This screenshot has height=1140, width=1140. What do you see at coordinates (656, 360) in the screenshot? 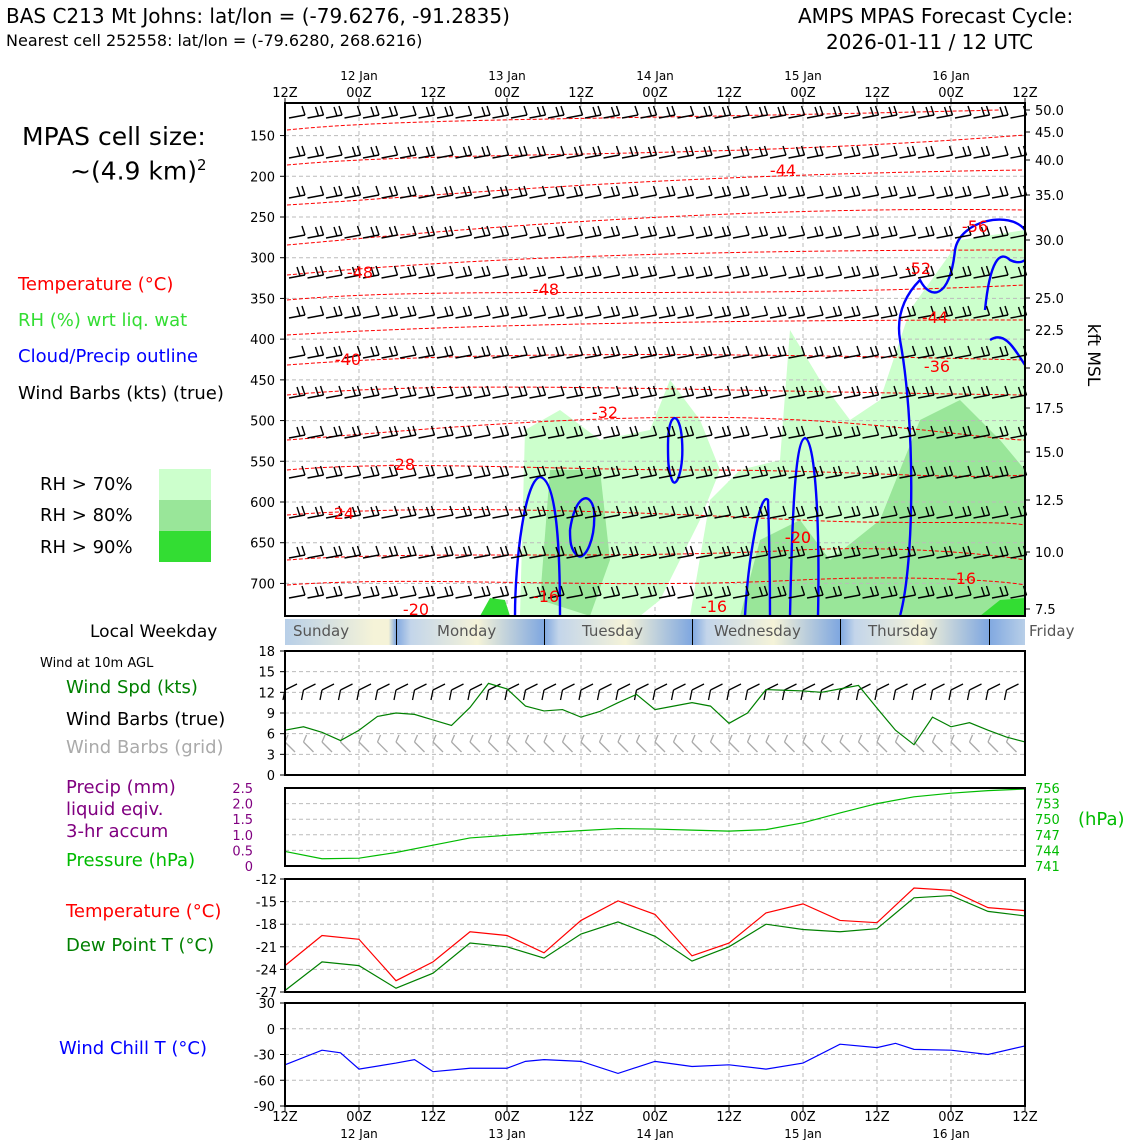
I see `temperature-contour` at bounding box center [656, 360].